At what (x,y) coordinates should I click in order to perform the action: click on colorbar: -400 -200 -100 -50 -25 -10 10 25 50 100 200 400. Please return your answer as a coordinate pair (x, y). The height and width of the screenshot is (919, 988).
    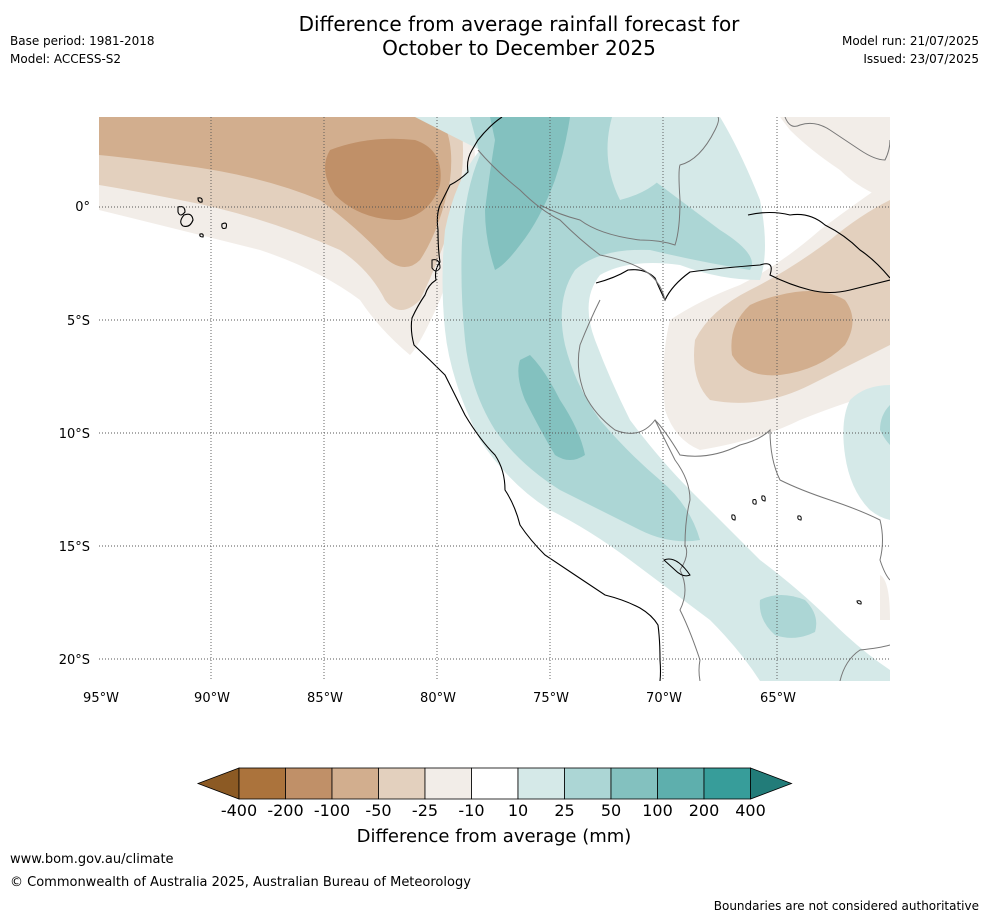
    Looking at the image, I should click on (494, 793).